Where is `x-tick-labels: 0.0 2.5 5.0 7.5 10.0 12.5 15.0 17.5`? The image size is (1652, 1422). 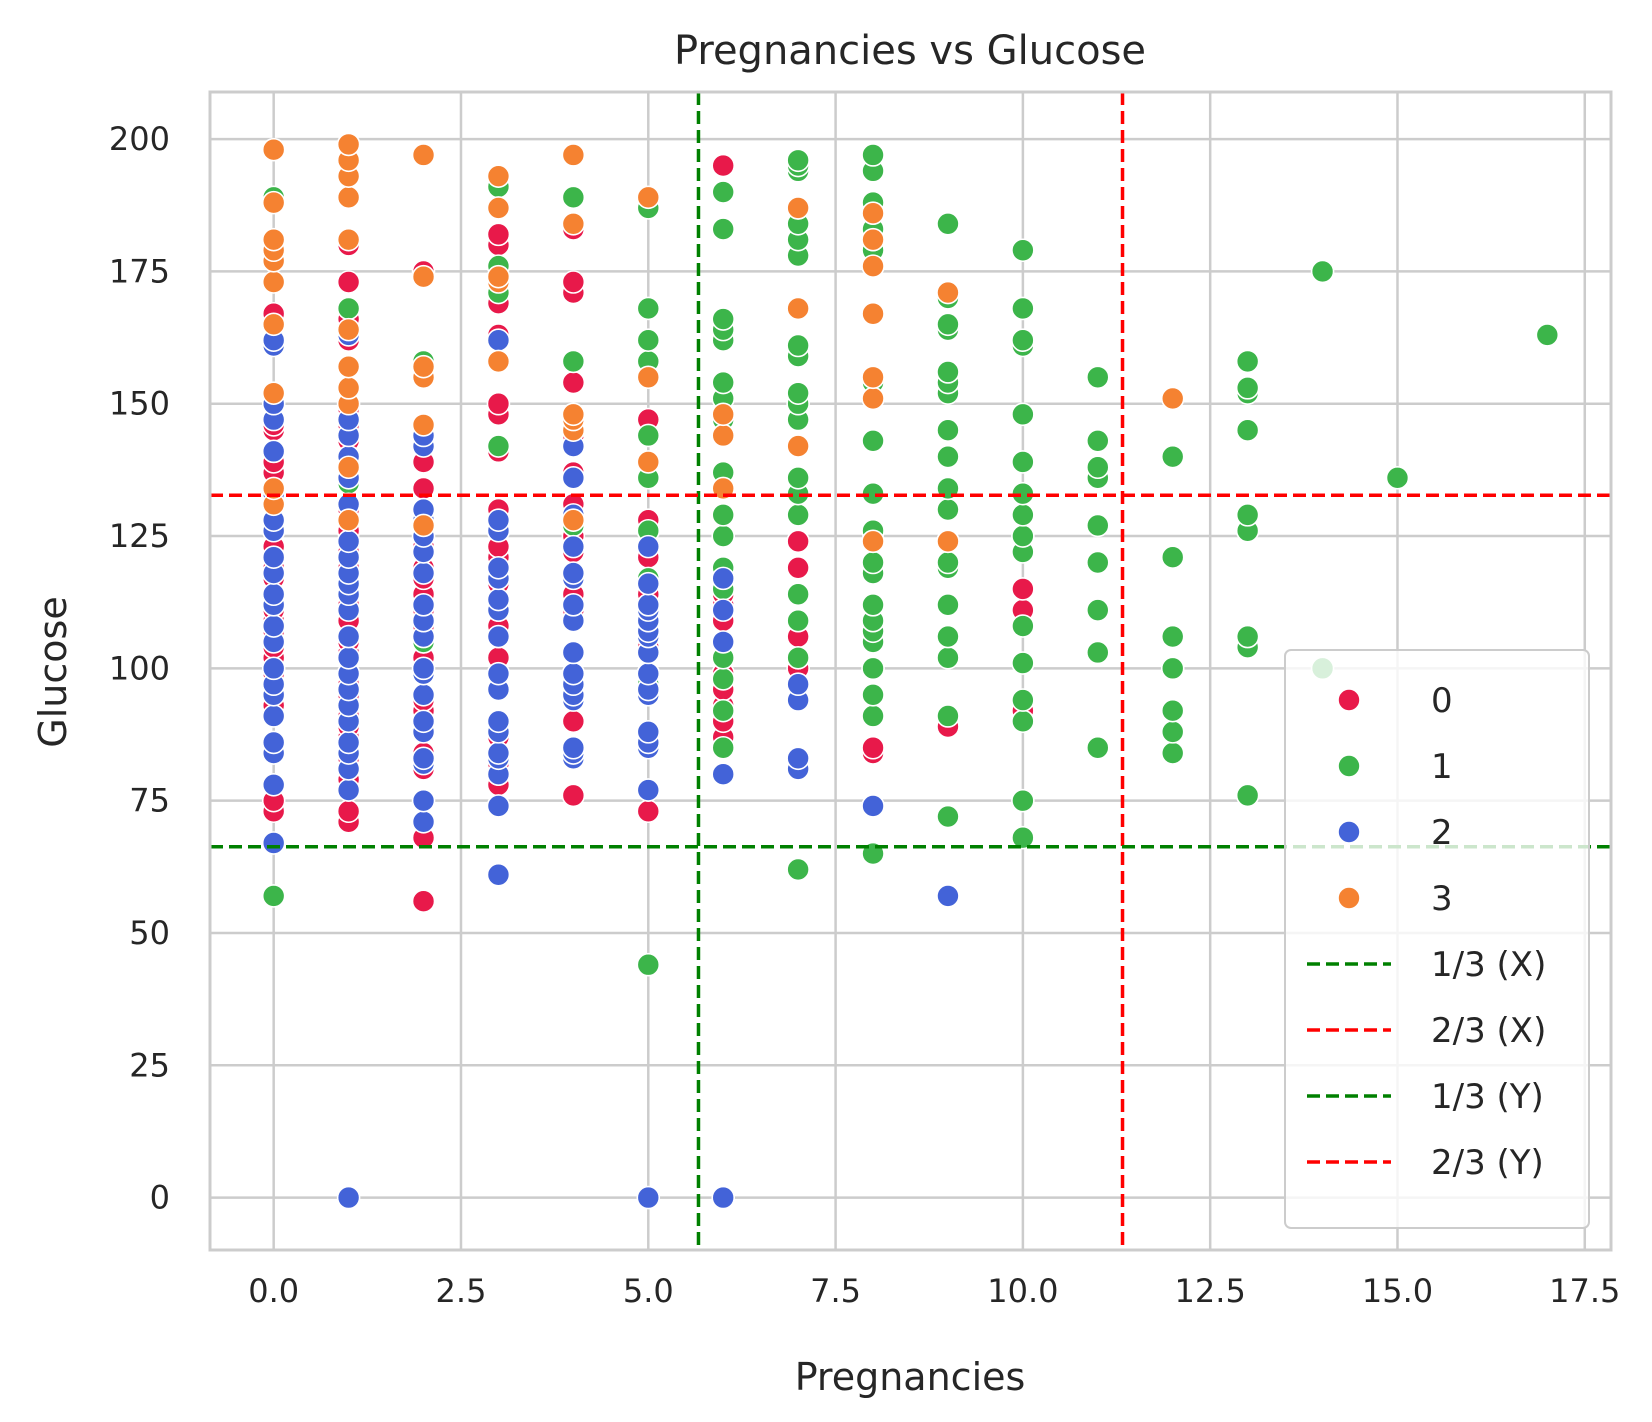
x-tick-labels: 0.0 2.5 5.0 7.5 10.0 12.5 15.0 17.5 is located at coordinates (934, 1291).